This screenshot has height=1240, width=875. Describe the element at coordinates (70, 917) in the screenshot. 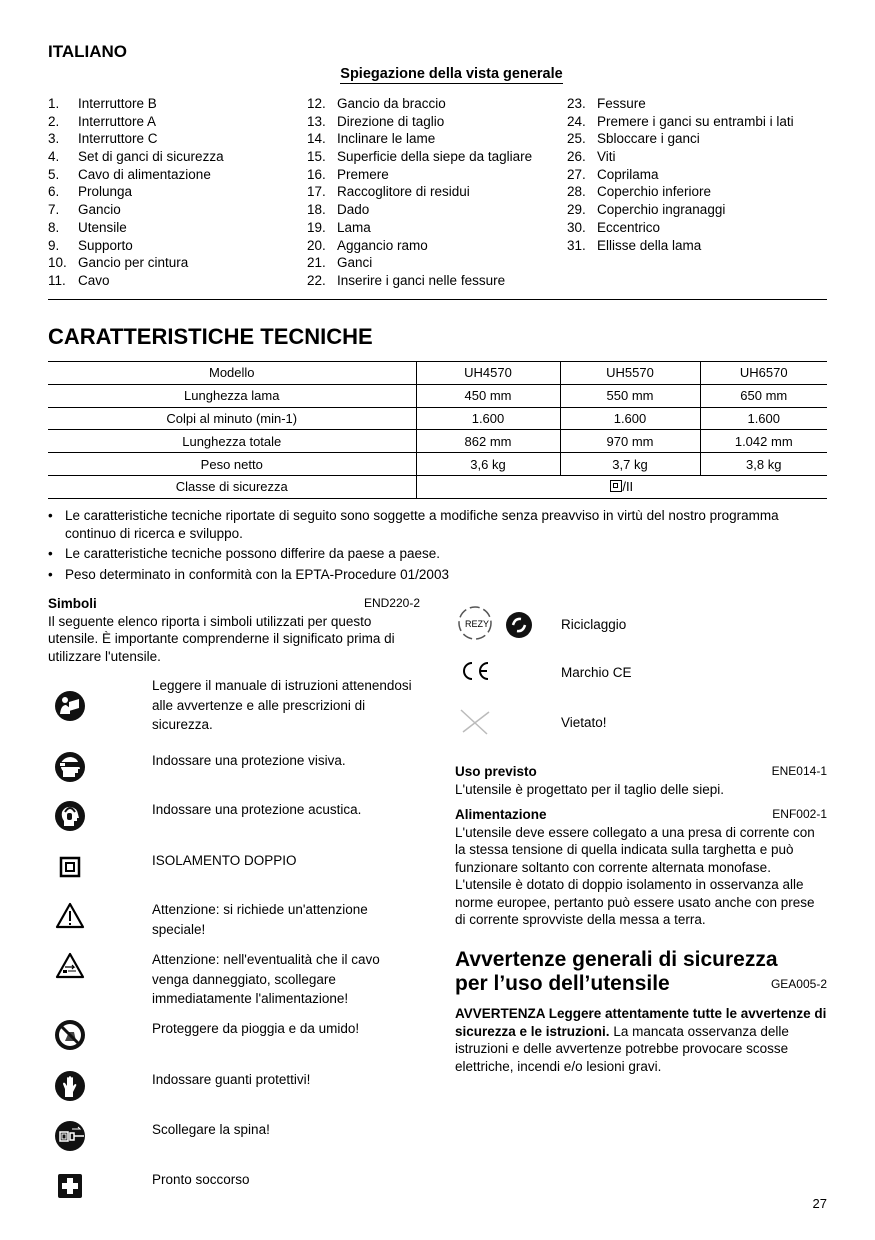

I see `warning-icon` at that location.